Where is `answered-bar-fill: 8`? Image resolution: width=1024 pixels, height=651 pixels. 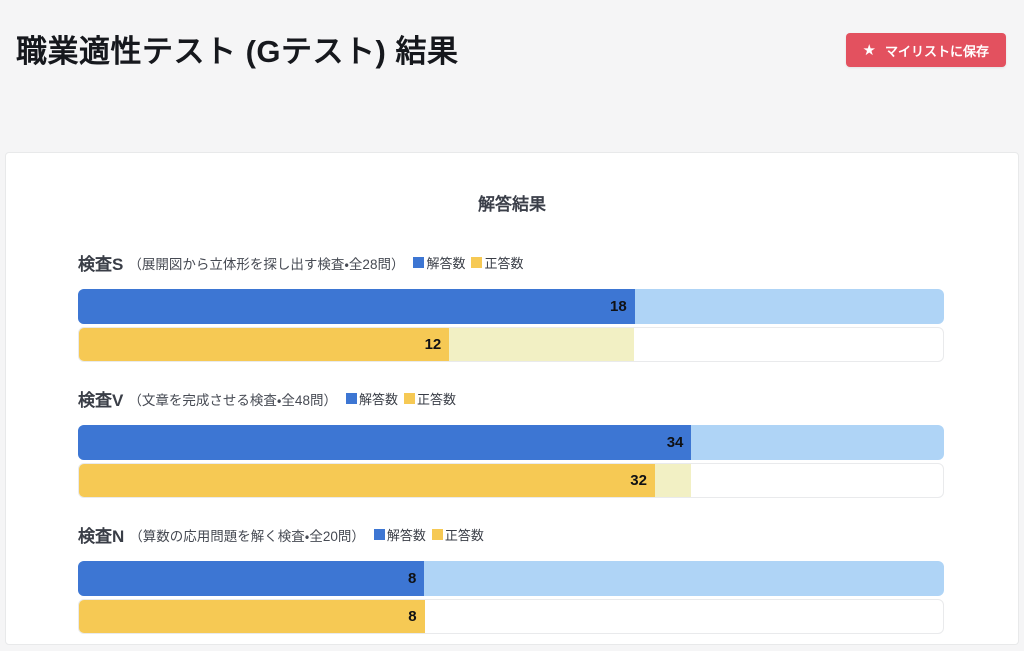
answered-bar-fill: 8 is located at coordinates (251, 578).